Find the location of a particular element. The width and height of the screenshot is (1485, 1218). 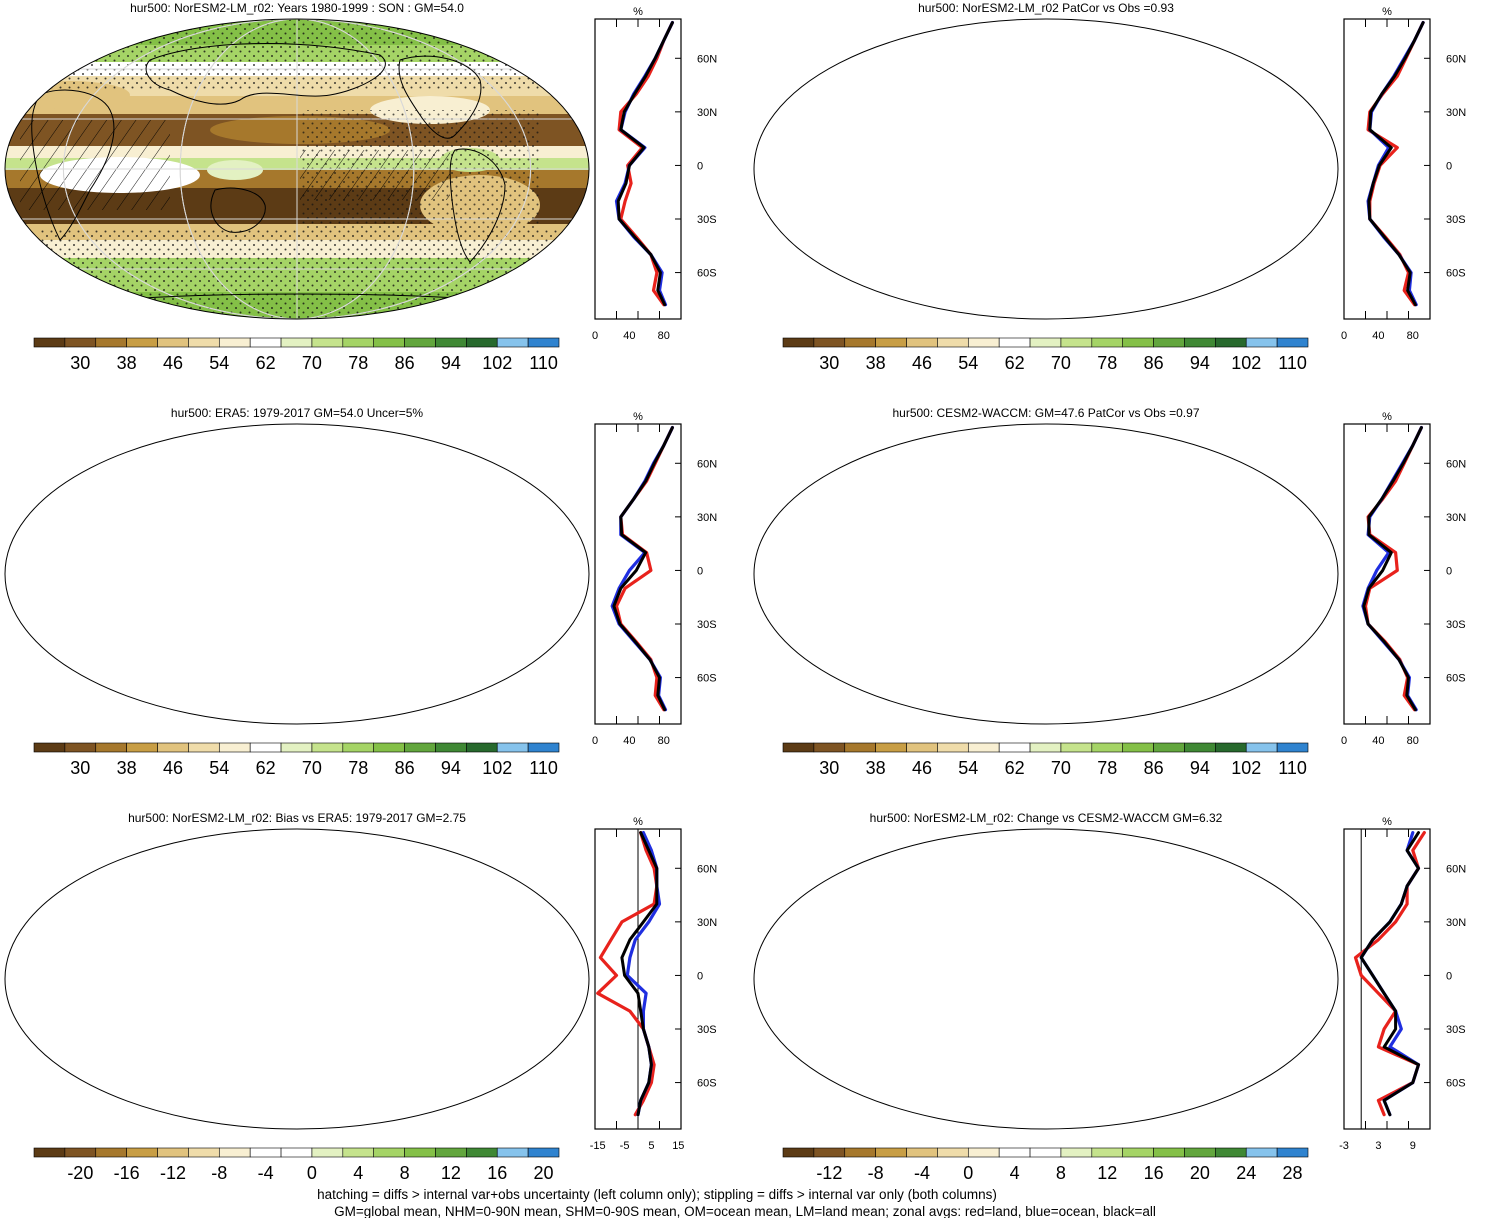

colorbar-label: 8 is located at coordinates (405, 1173).